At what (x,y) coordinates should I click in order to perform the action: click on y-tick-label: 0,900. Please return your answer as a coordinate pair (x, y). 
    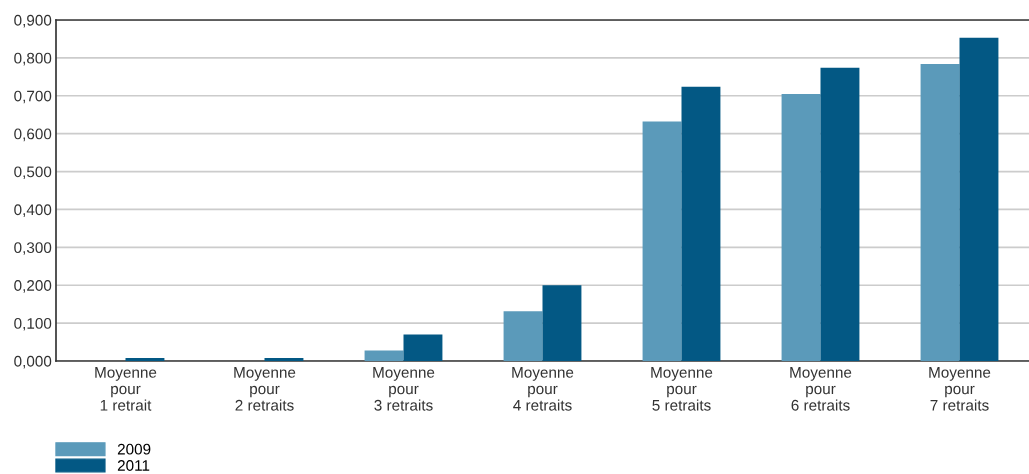
    Looking at the image, I should click on (33, 21).